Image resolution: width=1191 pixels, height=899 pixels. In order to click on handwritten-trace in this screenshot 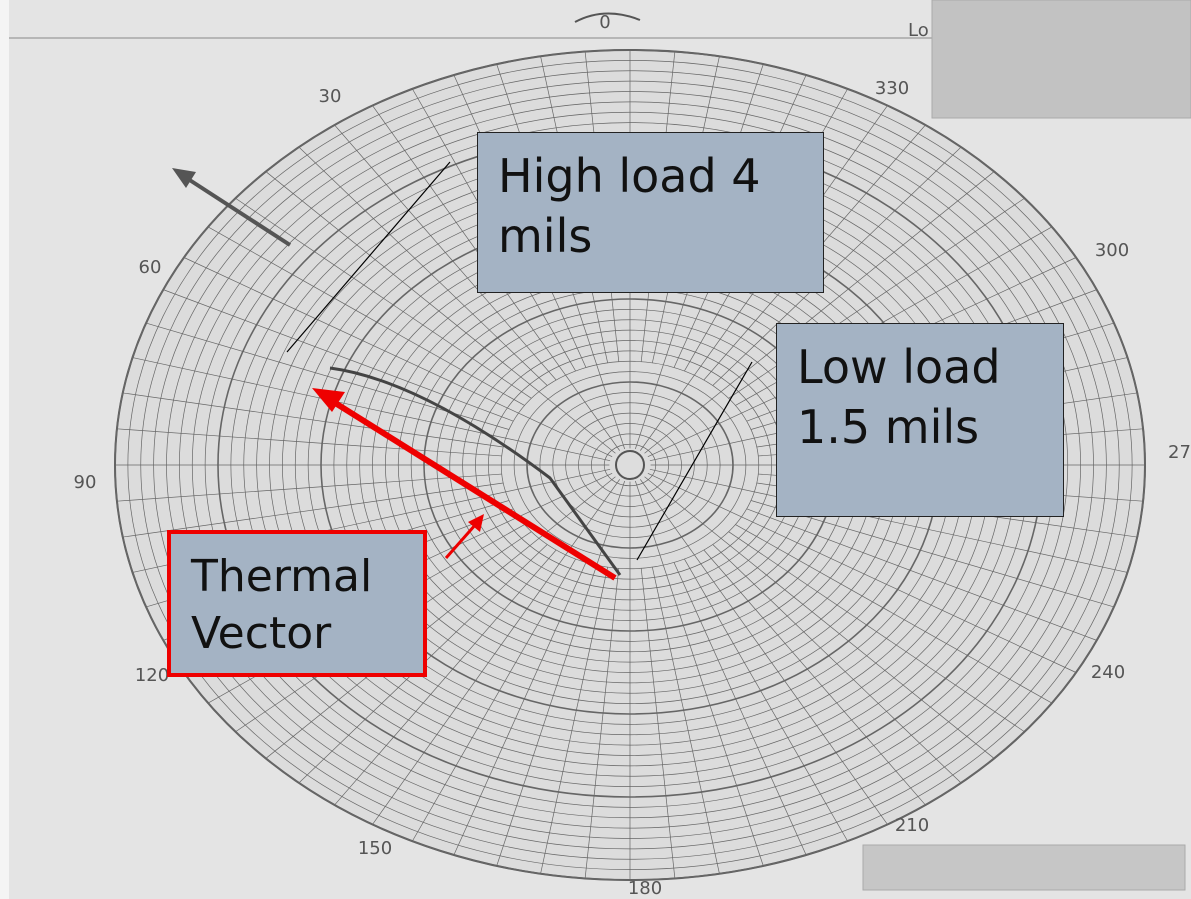, I will do `click(475, 471)`.